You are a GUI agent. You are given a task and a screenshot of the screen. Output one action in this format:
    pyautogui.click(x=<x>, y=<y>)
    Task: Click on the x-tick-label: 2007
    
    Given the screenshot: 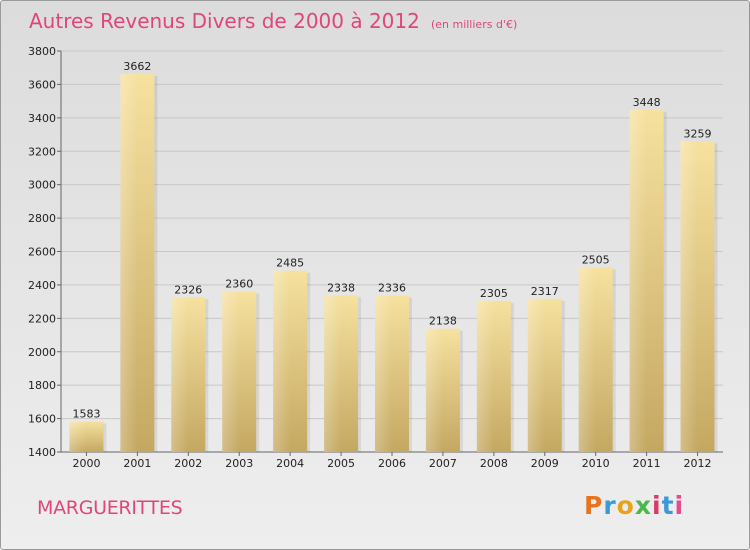 What is the action you would take?
    pyautogui.click(x=443, y=463)
    